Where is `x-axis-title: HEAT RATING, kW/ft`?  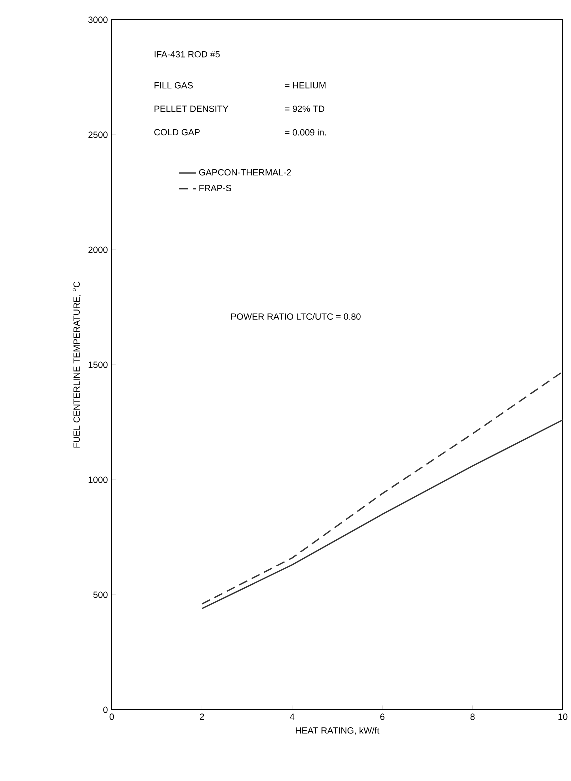
x-axis-title: HEAT RATING, kW/ft is located at coordinates (338, 731).